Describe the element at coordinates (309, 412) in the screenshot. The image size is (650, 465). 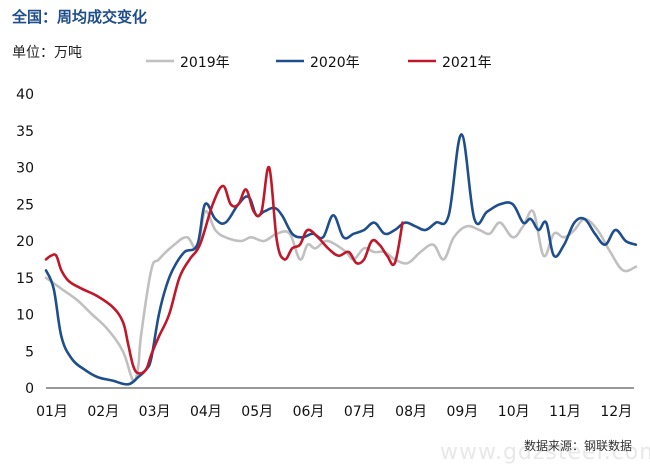
I see `x-tick-label: 06月` at that location.